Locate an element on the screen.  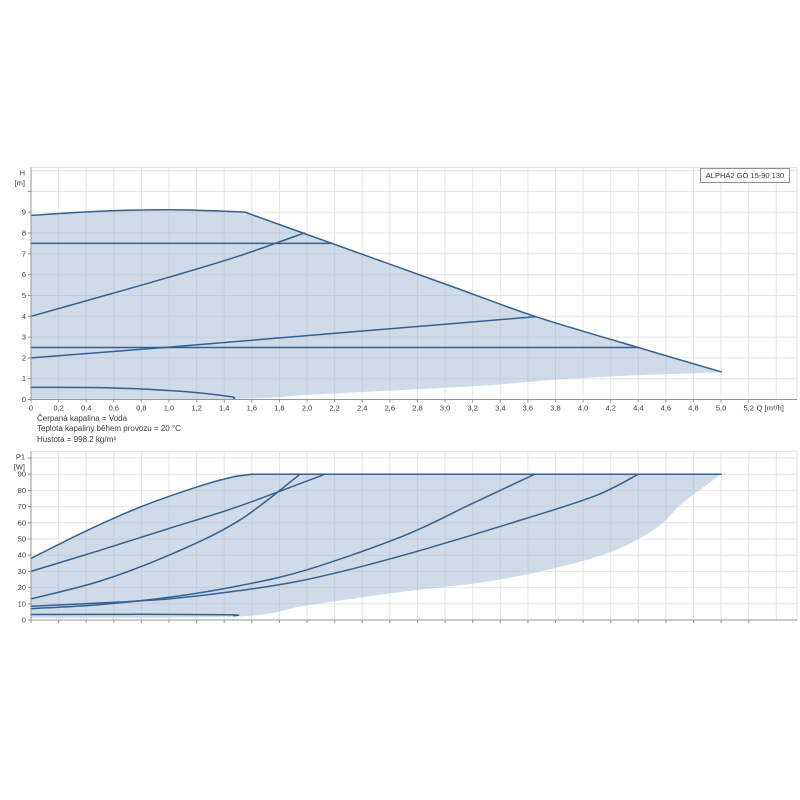
x-tick-label: 0,6 is located at coordinates (114, 408).